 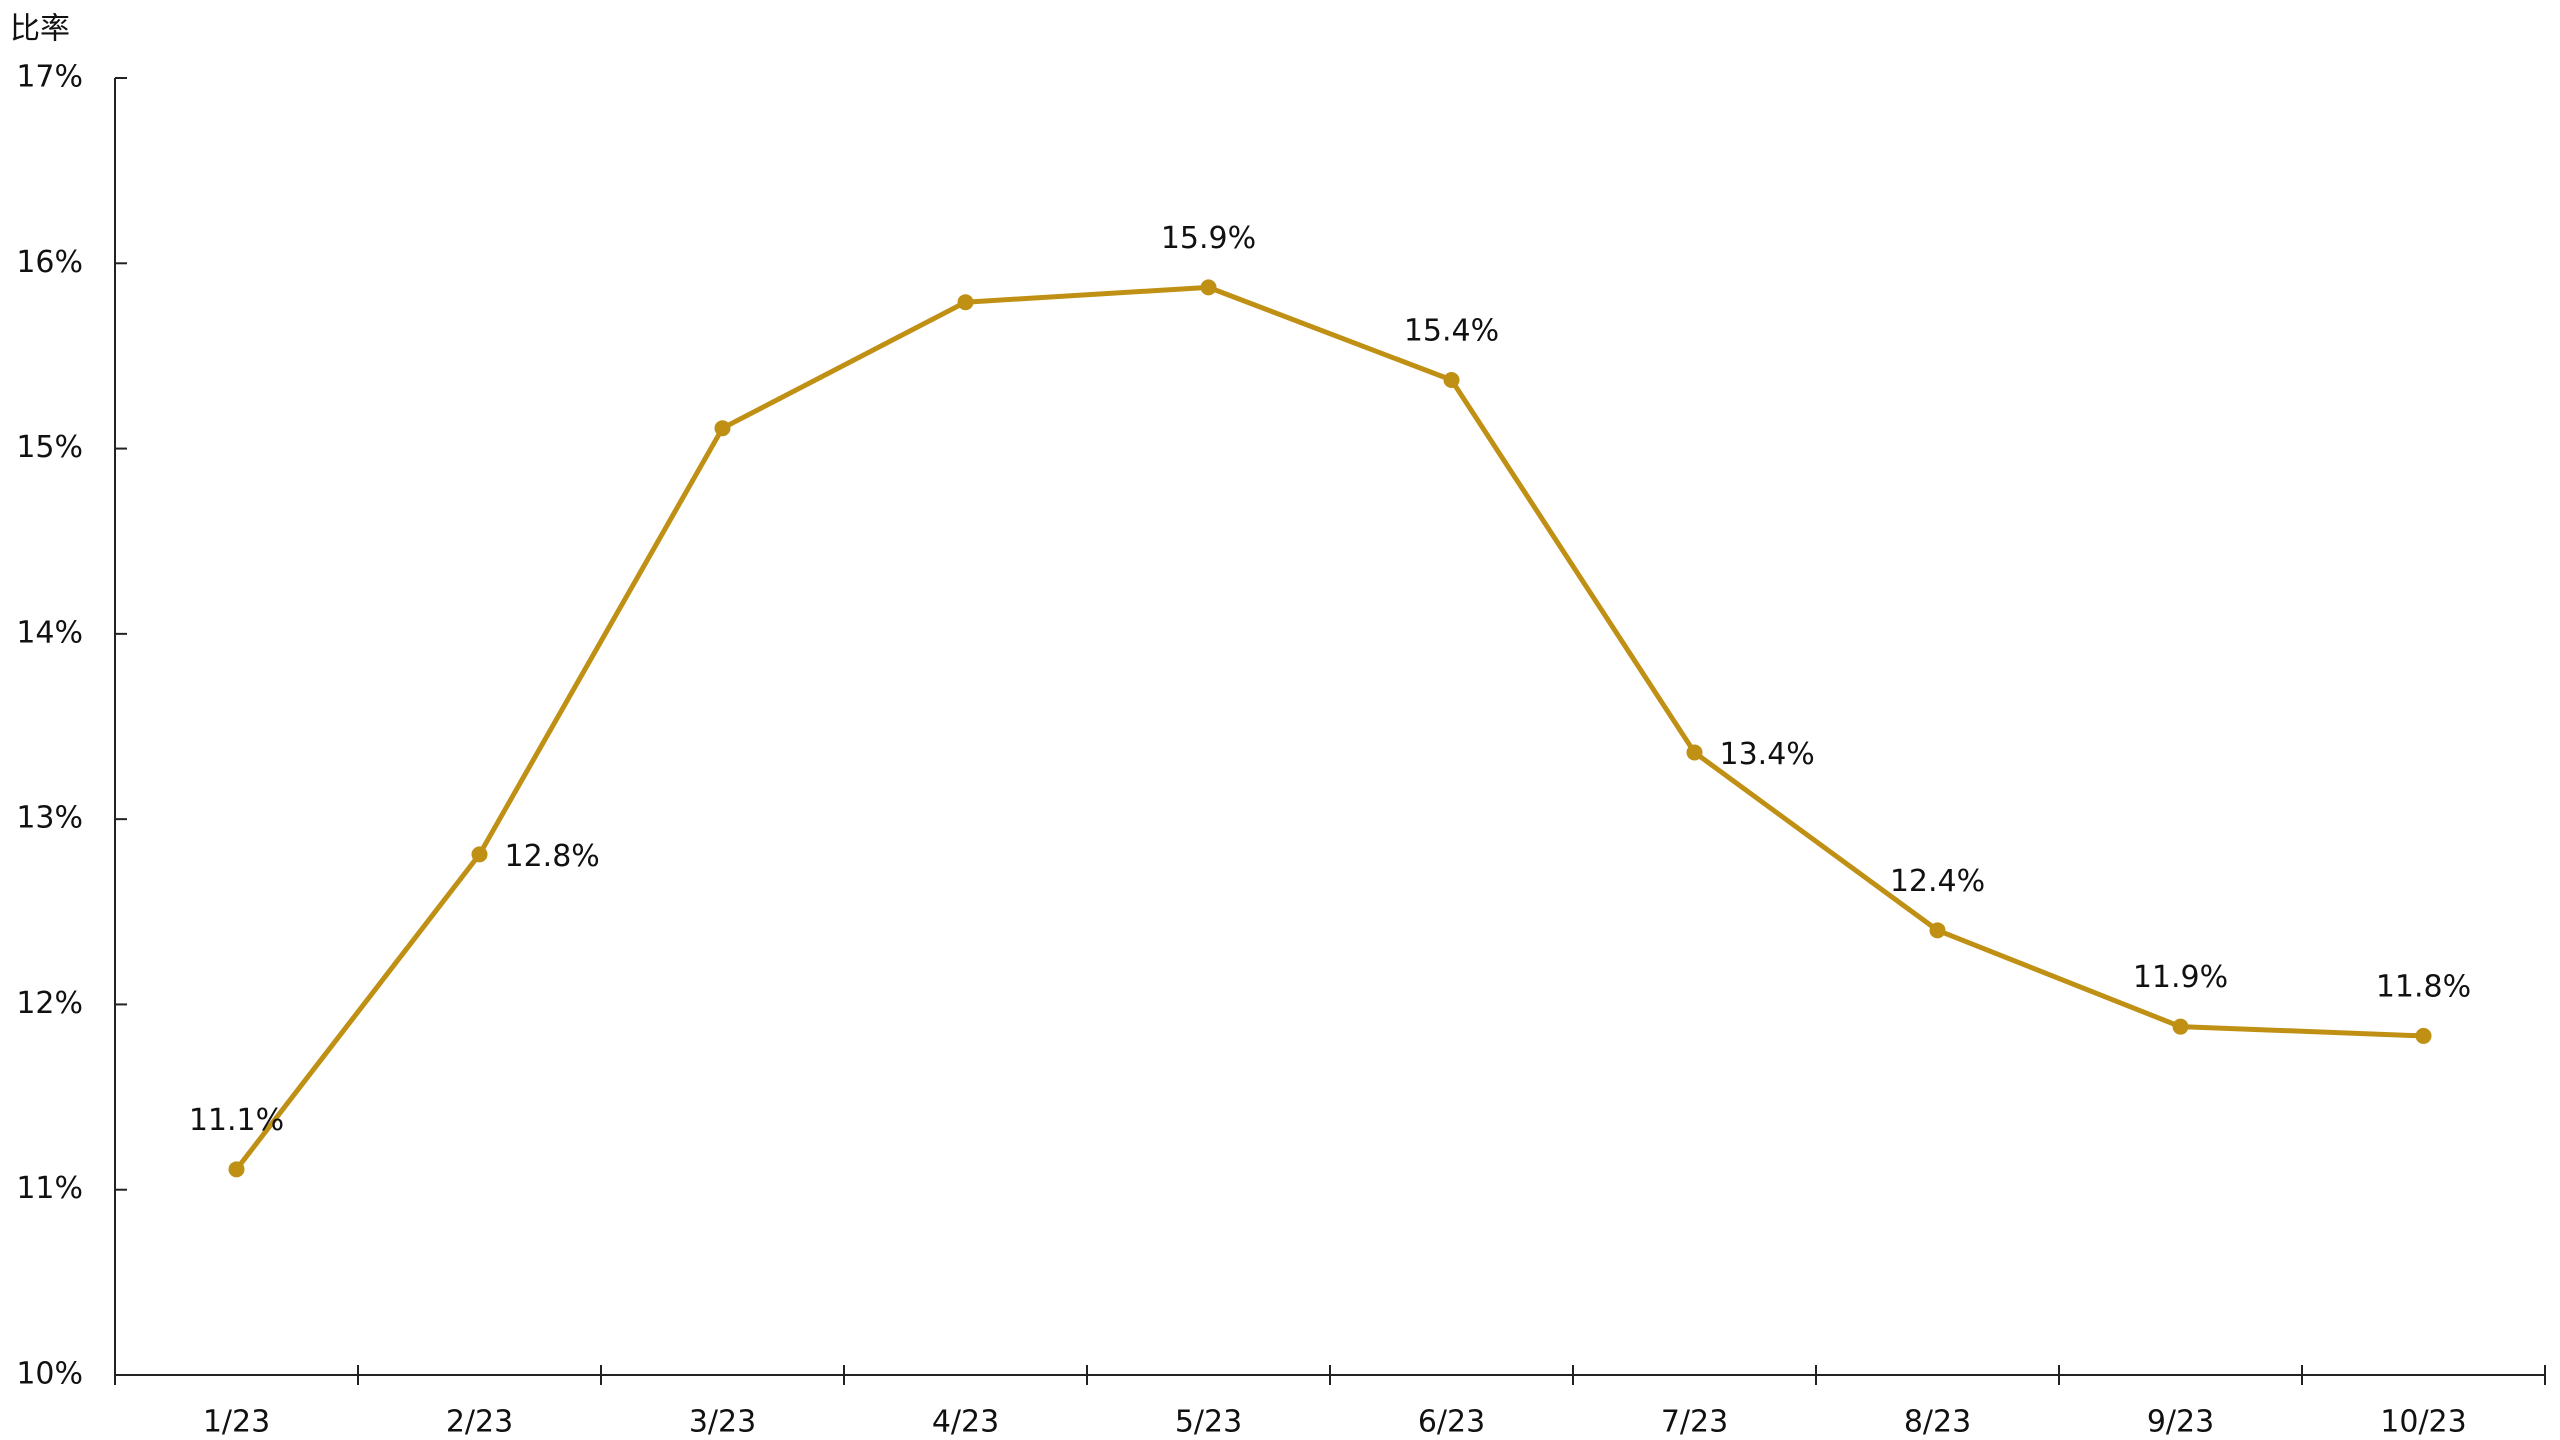 What do you see at coordinates (1208, 1422) in the screenshot?
I see `x-tick-label: 5/23` at bounding box center [1208, 1422].